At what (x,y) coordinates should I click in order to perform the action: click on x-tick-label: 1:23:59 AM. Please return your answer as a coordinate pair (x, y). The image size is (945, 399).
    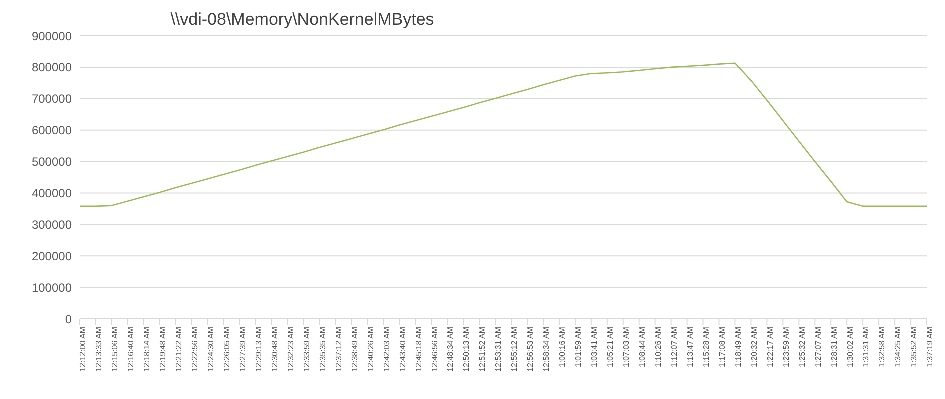
    Looking at the image, I should click on (786, 347).